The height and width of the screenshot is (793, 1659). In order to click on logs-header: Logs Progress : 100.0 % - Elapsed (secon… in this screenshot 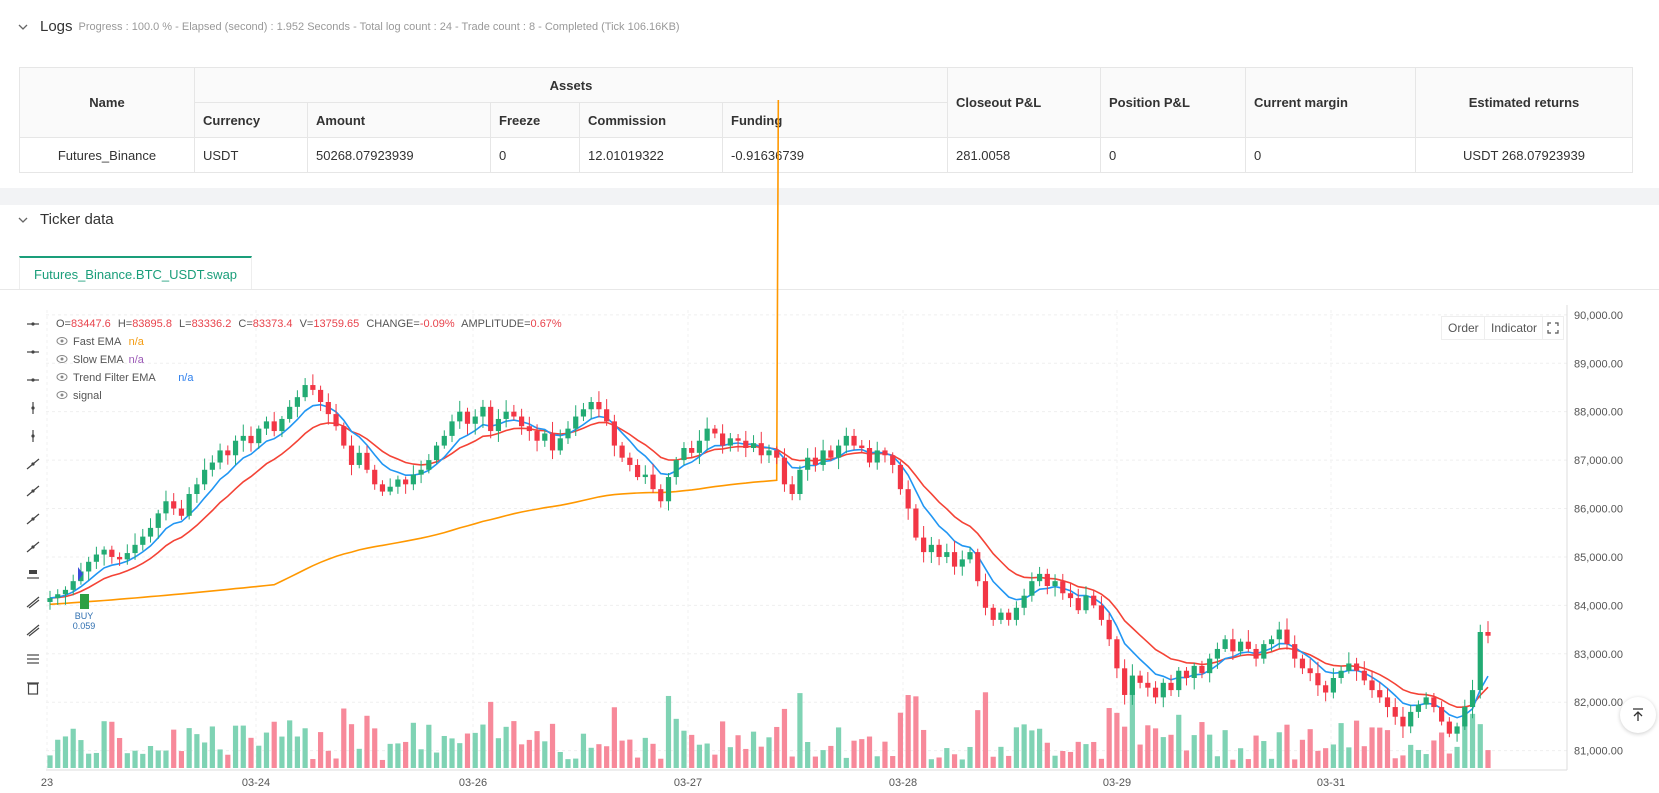, I will do `click(349, 26)`.